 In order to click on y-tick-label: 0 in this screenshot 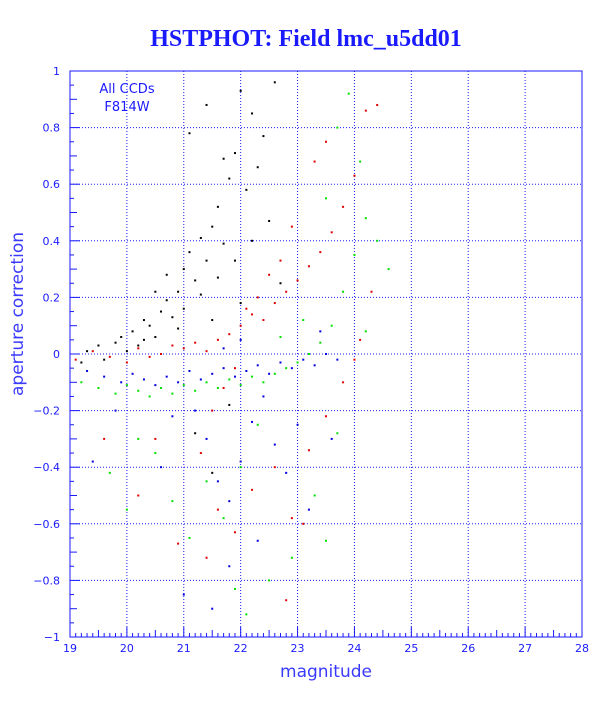, I will do `click(56, 354)`.